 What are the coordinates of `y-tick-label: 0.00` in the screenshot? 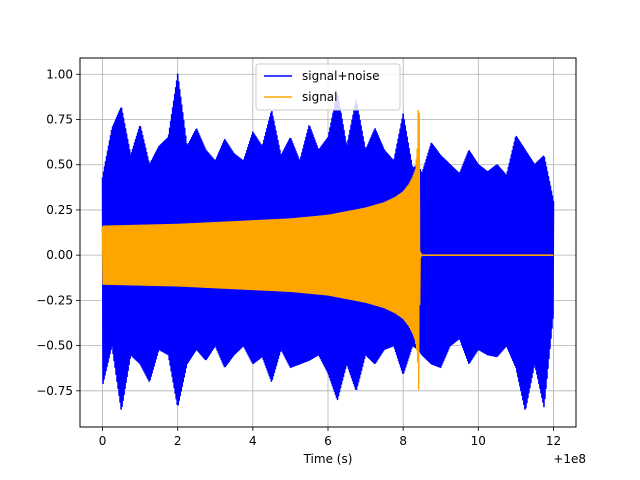 It's located at (59, 255).